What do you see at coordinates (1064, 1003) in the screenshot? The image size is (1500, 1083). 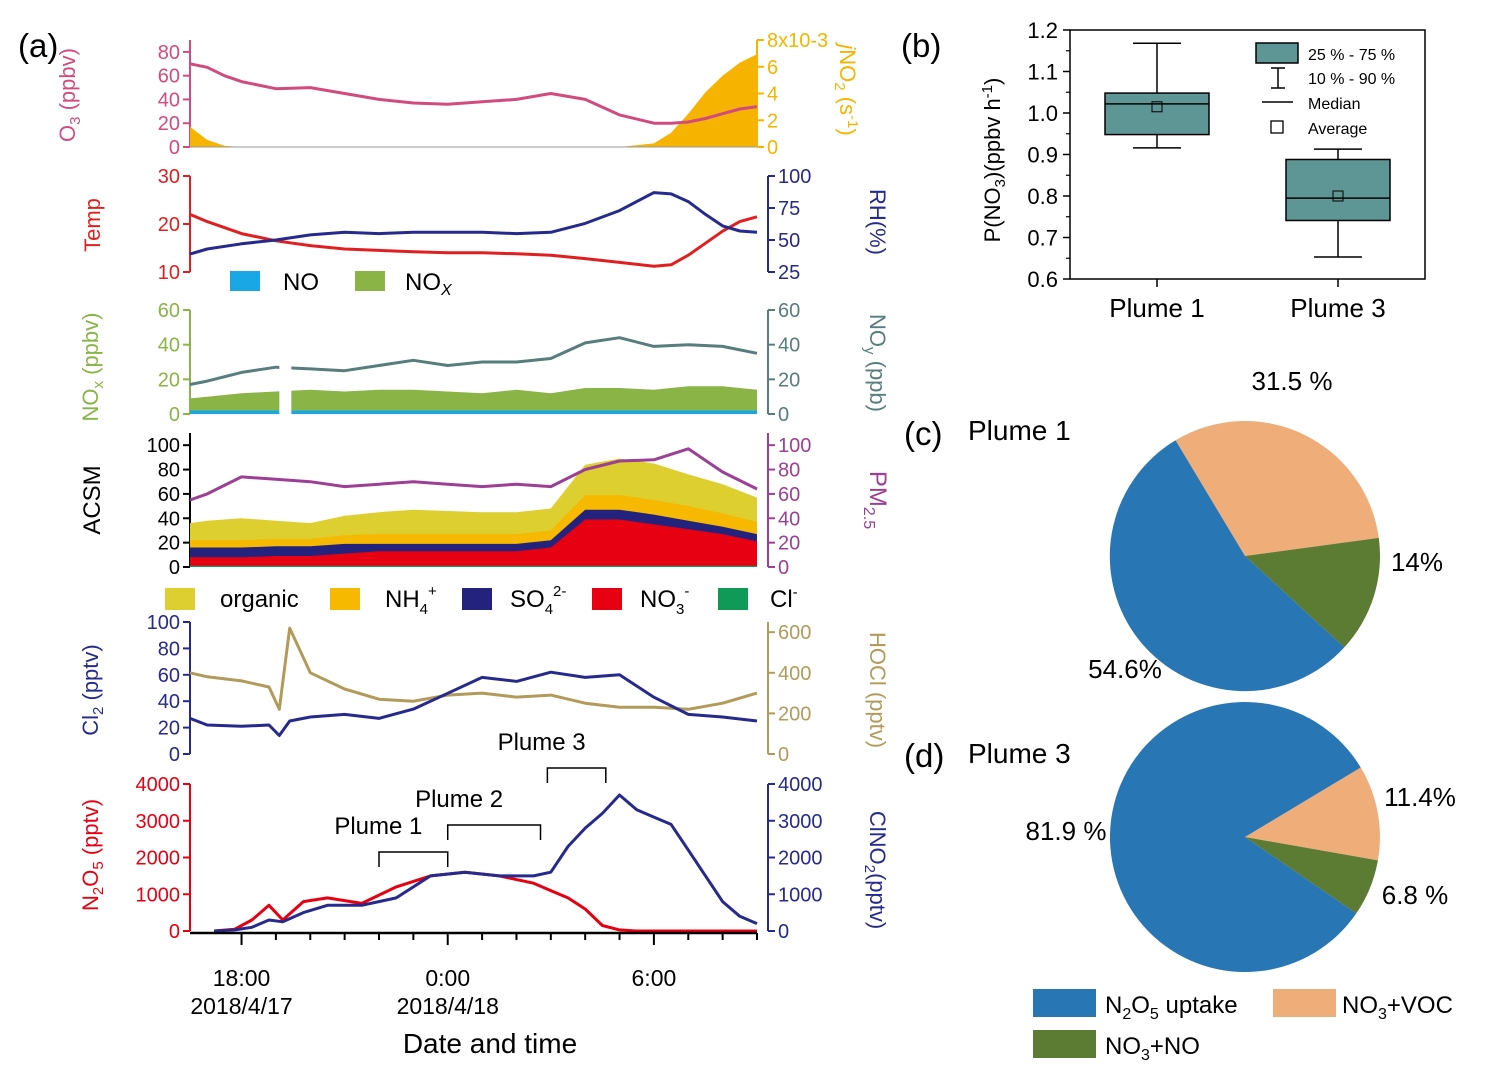 I see `legend-swatch-uptake` at bounding box center [1064, 1003].